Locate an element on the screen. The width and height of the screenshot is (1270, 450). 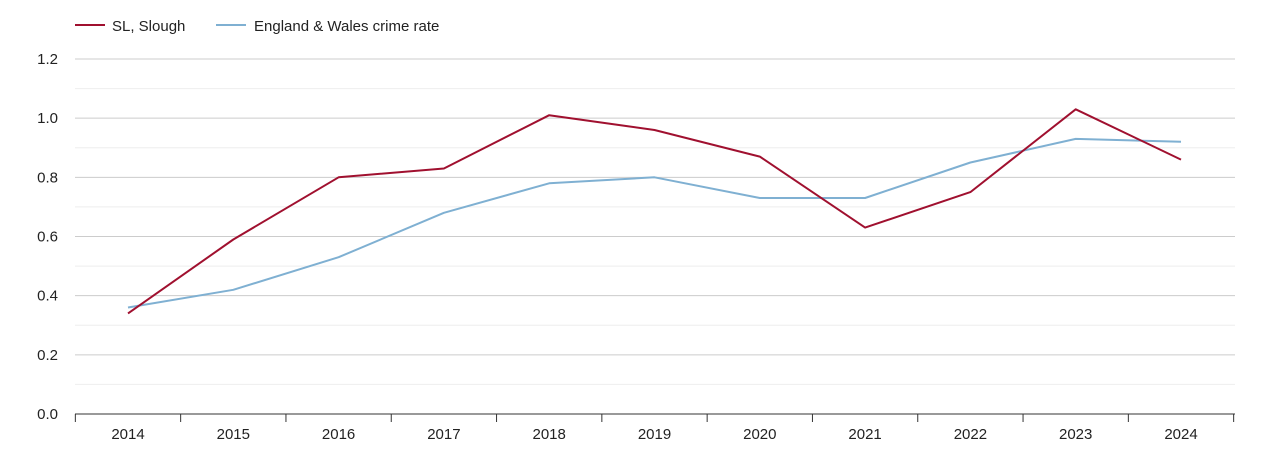
x-tick-label: 2016 is located at coordinates (338, 434).